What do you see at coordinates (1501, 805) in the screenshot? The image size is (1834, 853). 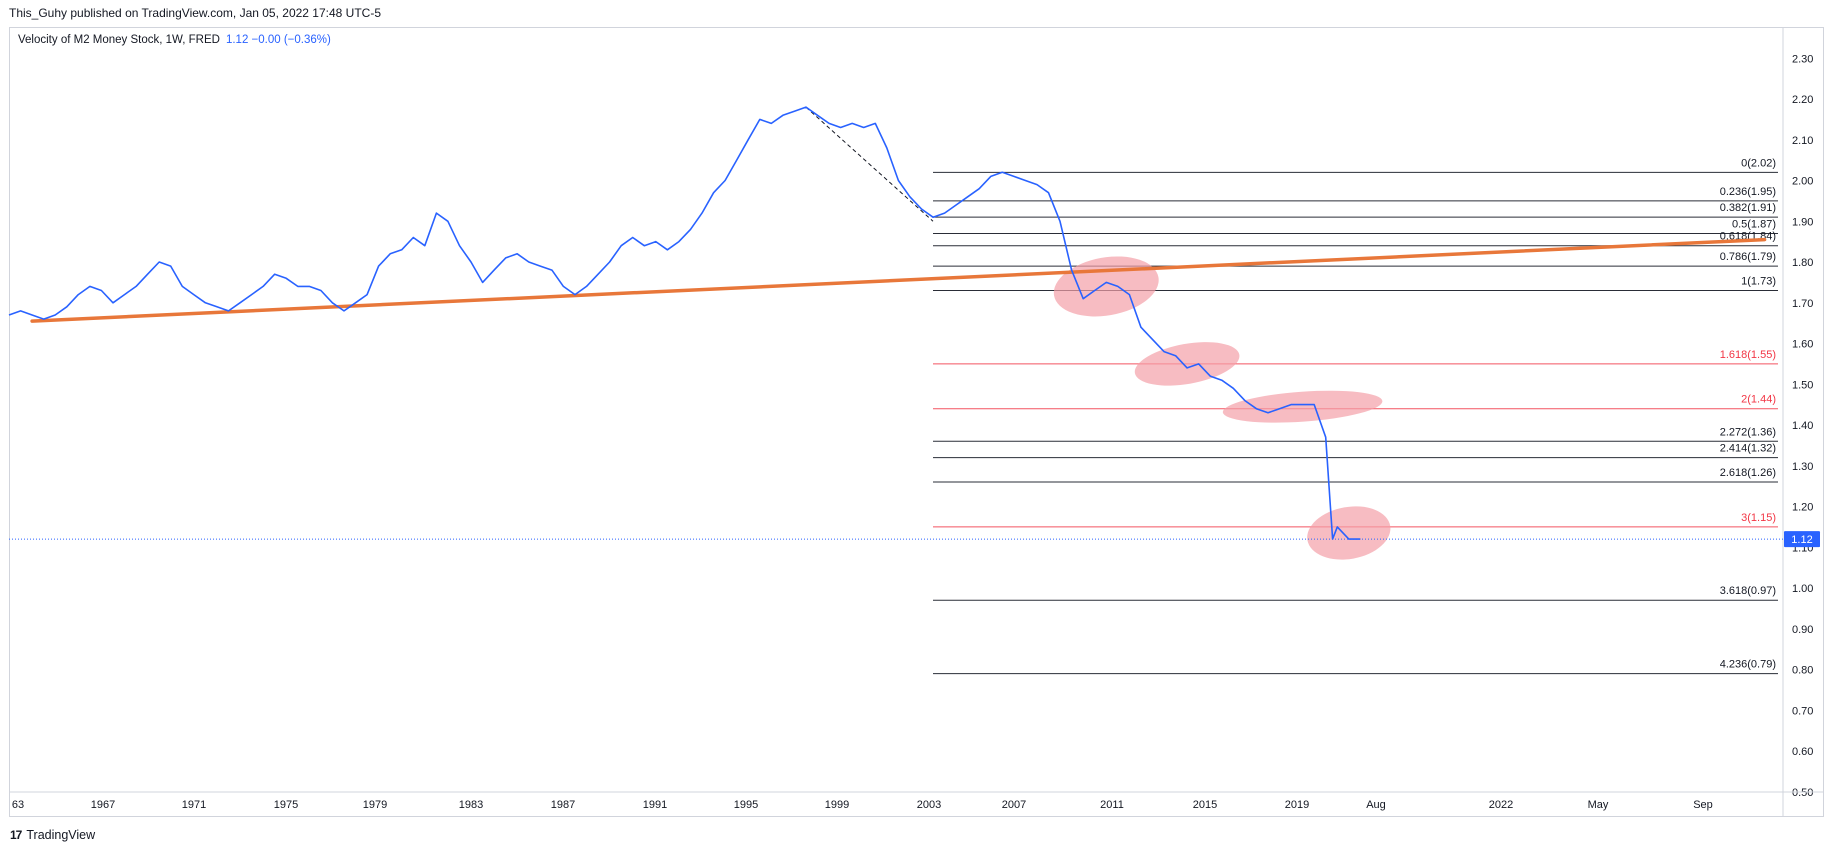 I see `x-tick-label: 2022` at bounding box center [1501, 805].